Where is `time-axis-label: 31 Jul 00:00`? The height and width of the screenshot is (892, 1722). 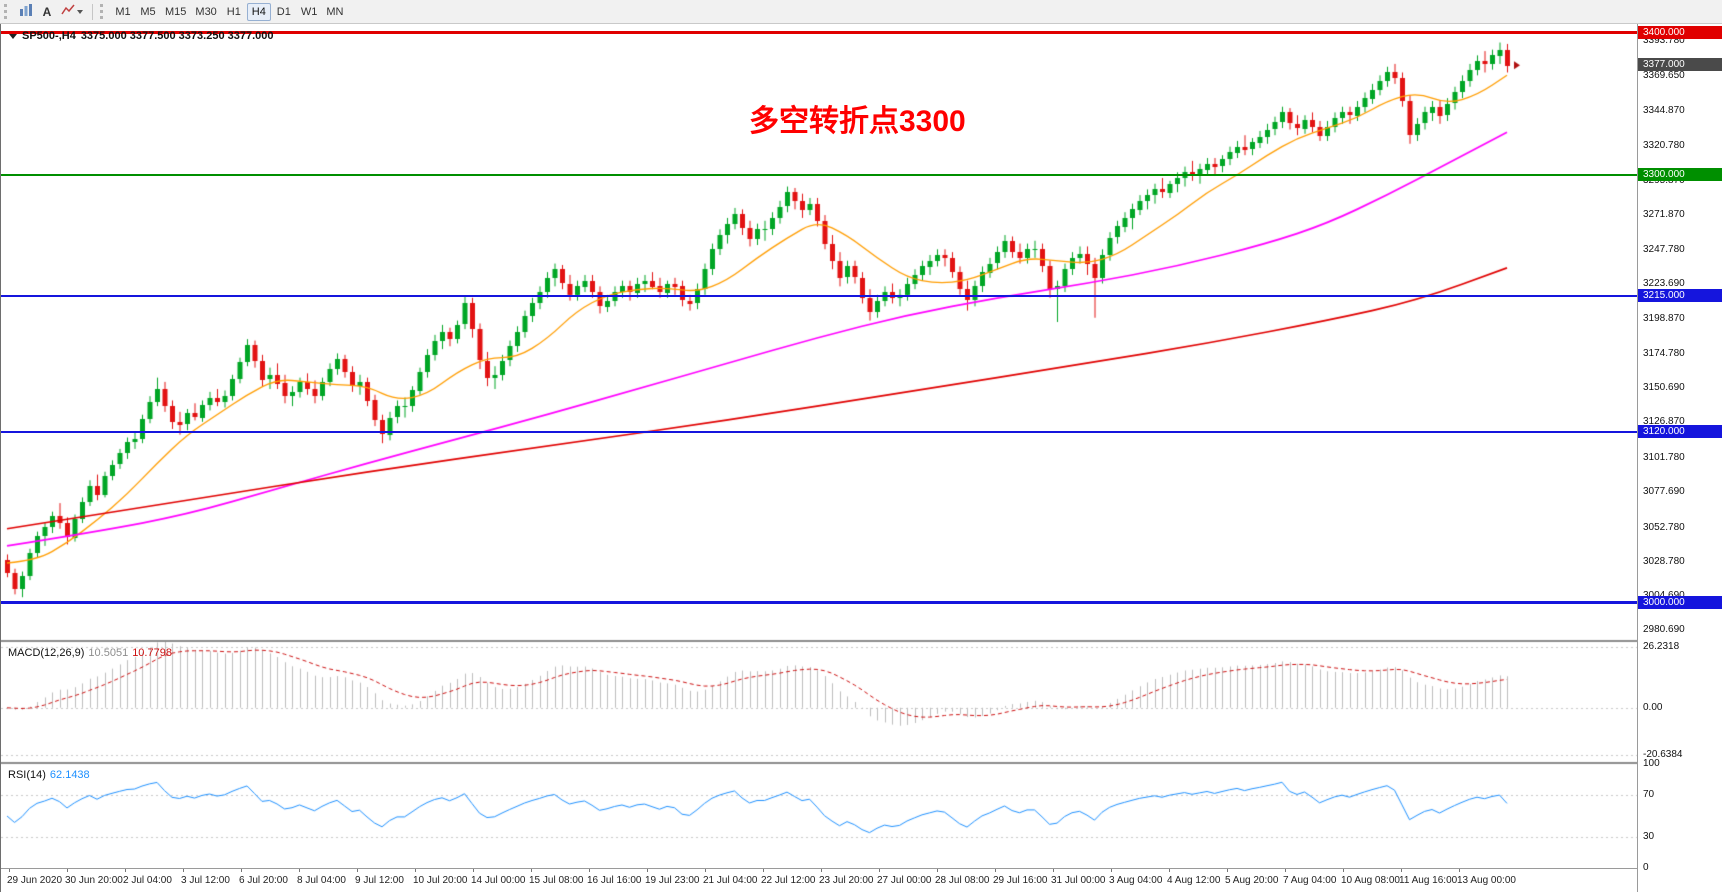
time-axis-label: 31 Jul 00:00 is located at coordinates (1078, 880).